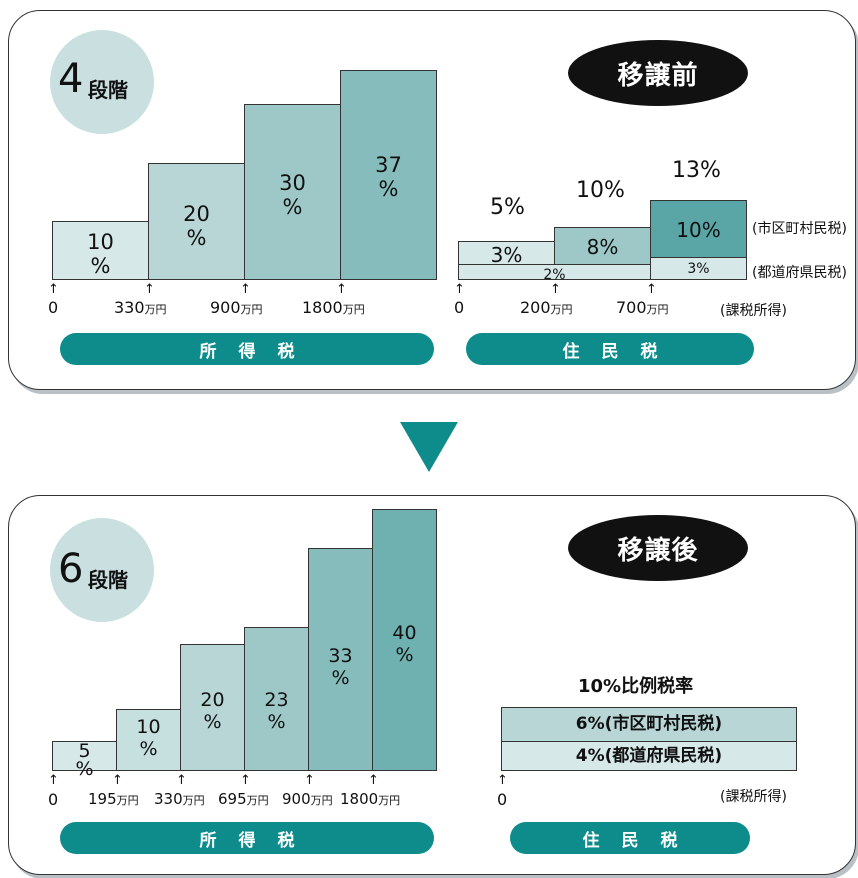  I want to click on municipal-bar-1: 3%, so click(506, 254).